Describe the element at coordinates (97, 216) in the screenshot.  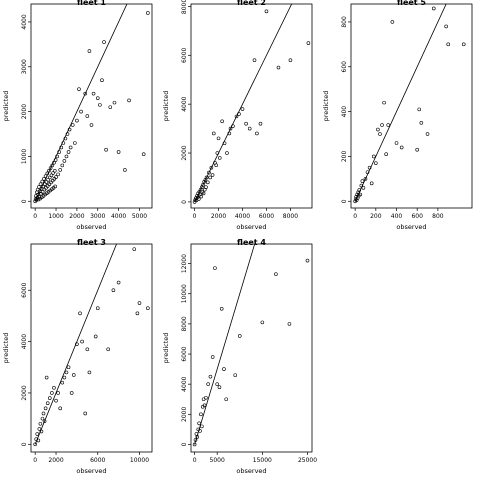
I see `x-tick-label: 3000` at that location.